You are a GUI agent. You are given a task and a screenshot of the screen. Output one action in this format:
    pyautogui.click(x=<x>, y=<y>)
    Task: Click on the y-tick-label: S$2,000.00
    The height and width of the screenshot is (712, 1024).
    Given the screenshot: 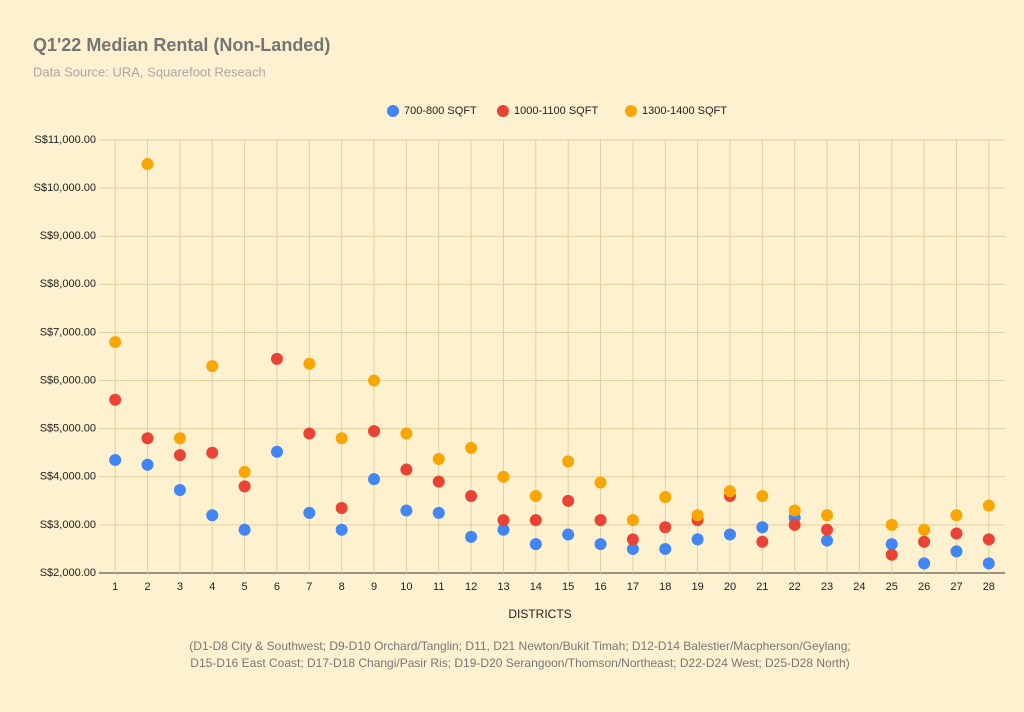 What is the action you would take?
    pyautogui.click(x=68, y=573)
    